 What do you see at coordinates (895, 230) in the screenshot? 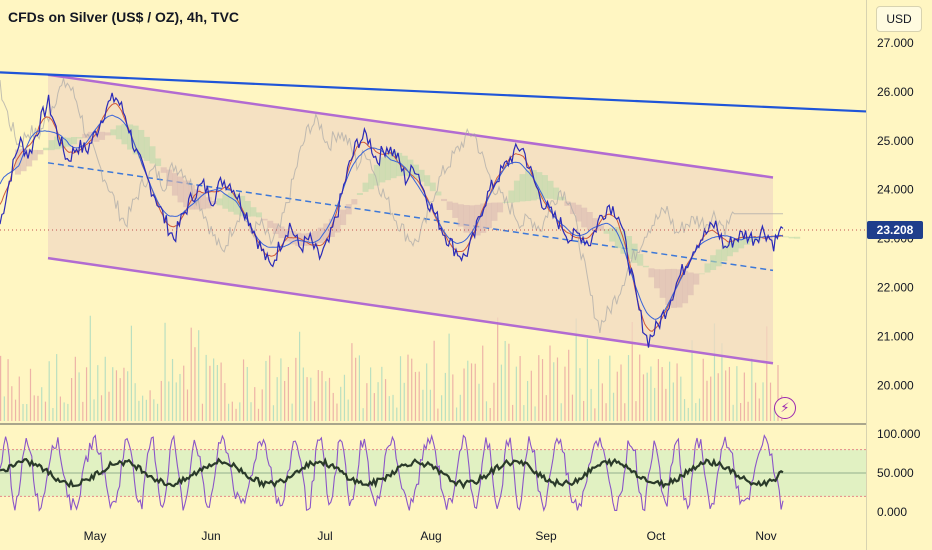
I see `last-price-tag: 23.208` at bounding box center [895, 230].